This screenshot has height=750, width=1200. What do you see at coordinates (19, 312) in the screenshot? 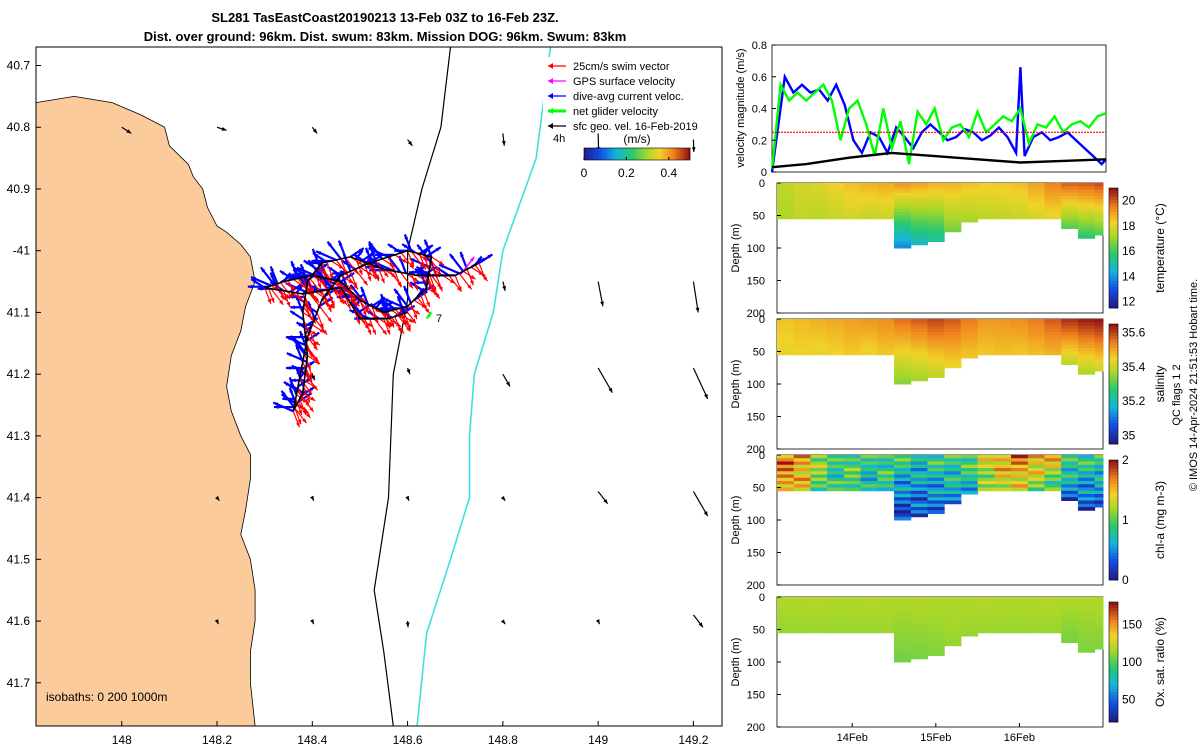
I see `map-y-tick-label: 41.1` at bounding box center [19, 312].